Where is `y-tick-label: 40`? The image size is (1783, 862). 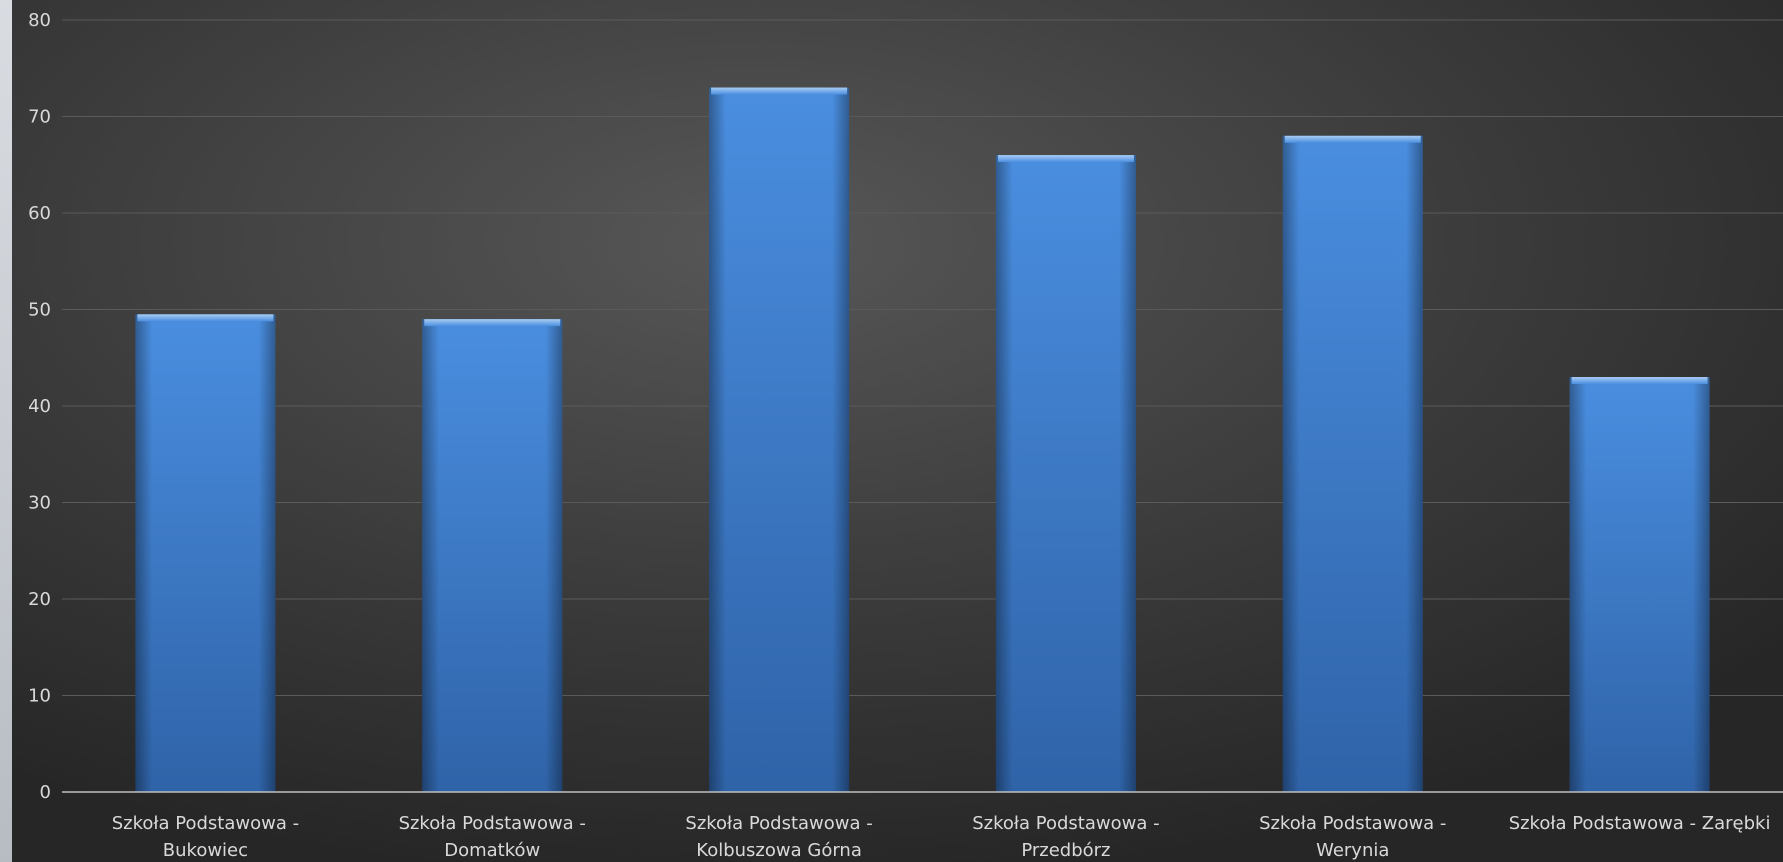 y-tick-label: 40 is located at coordinates (39, 406).